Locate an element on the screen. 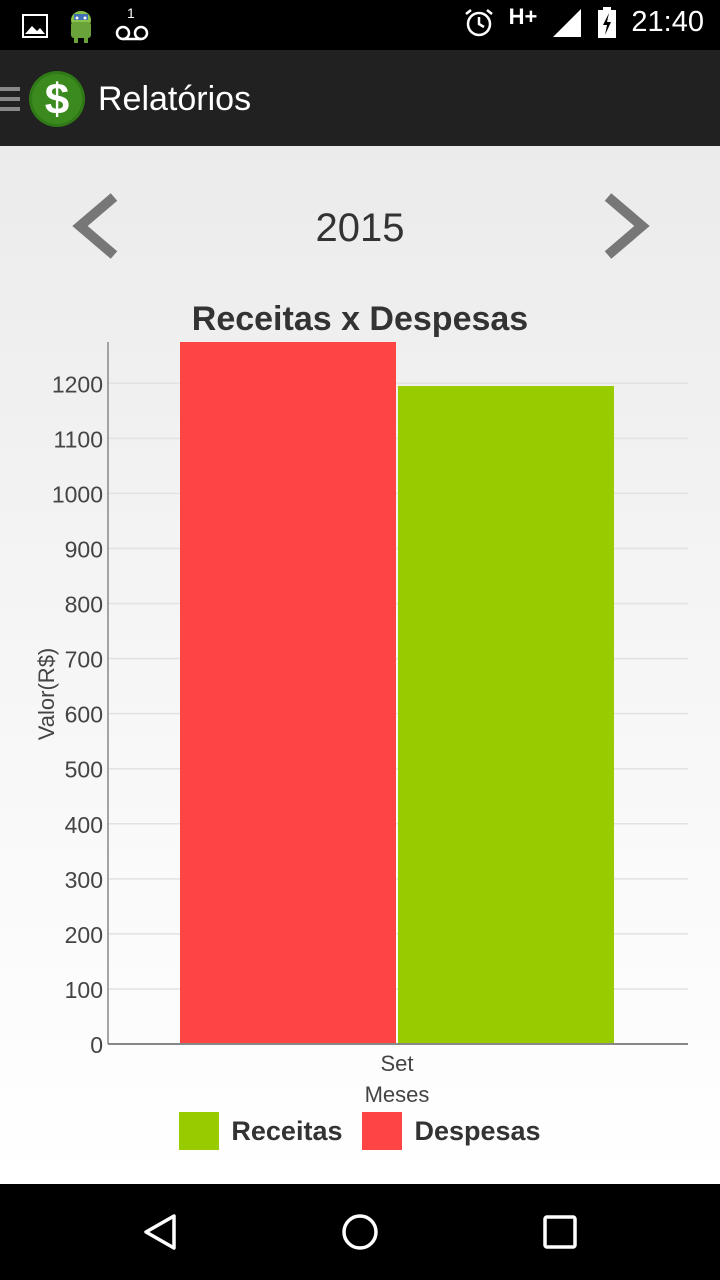  voicemail-count: 1 is located at coordinates (131, 13).